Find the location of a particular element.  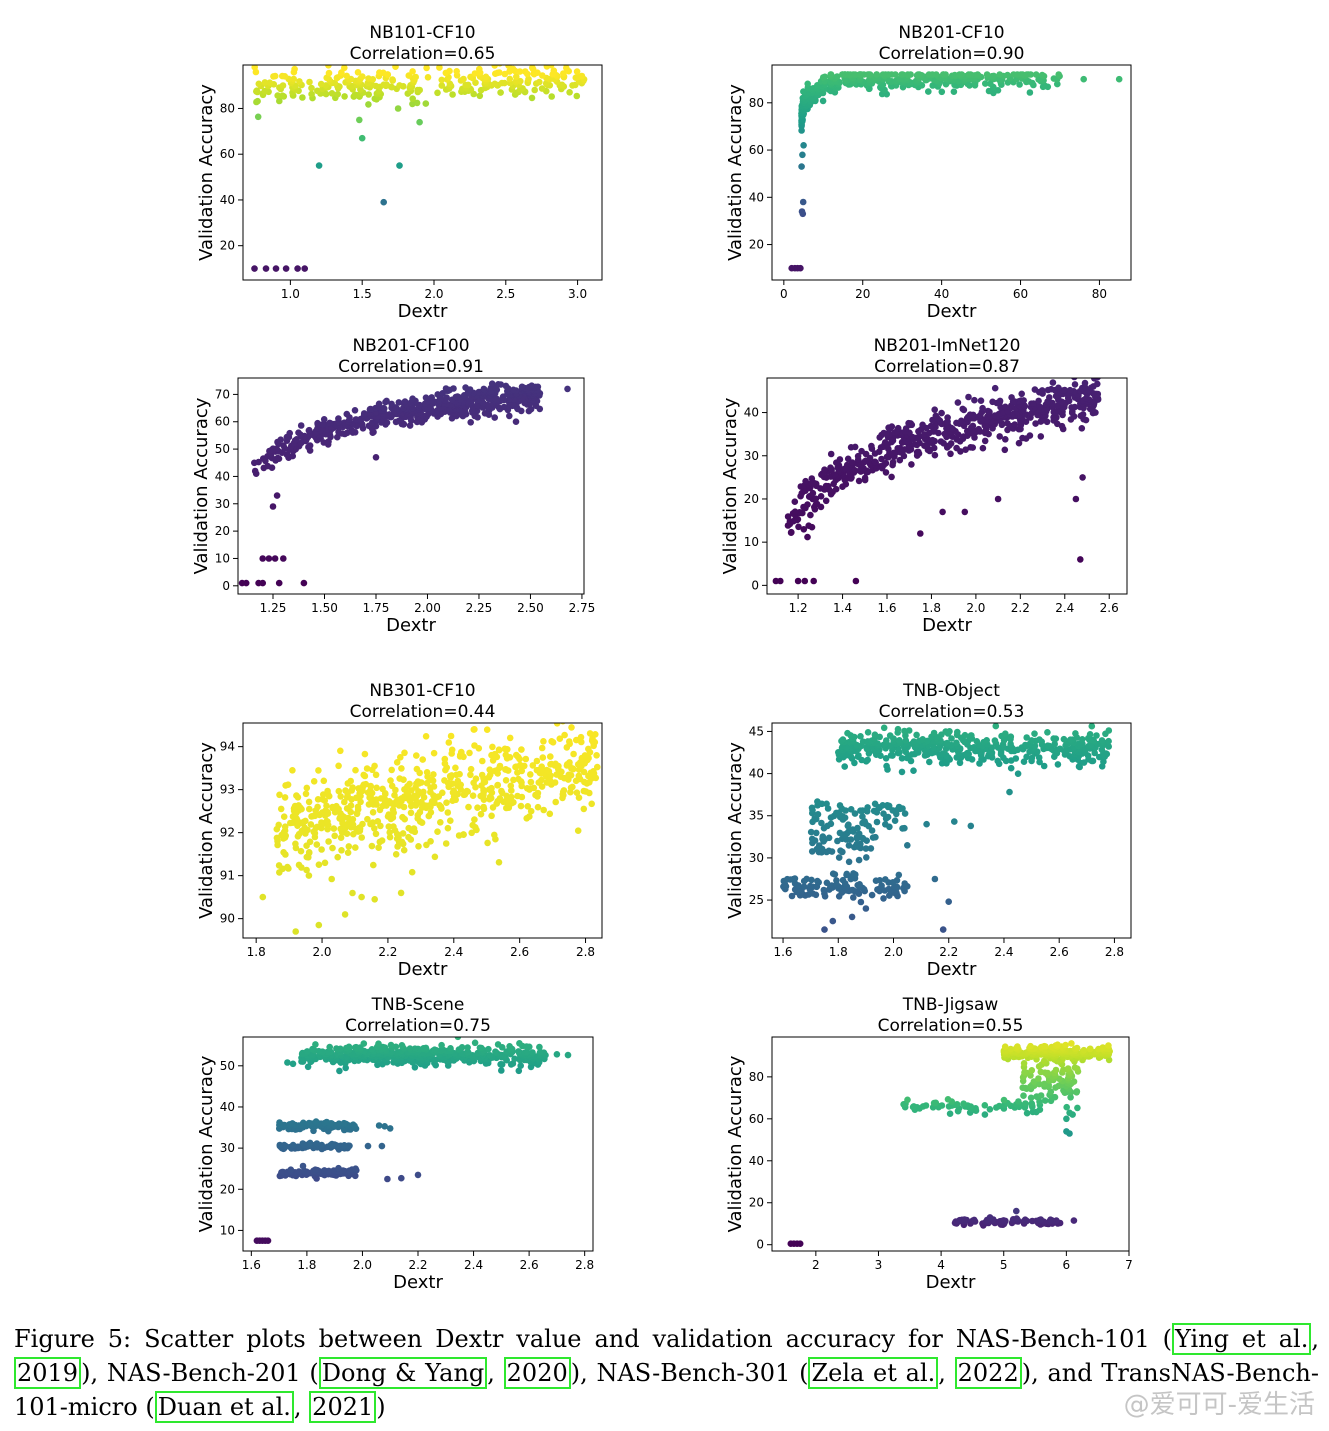

citation-link: Ying et al. is located at coordinates (1242, 1339).